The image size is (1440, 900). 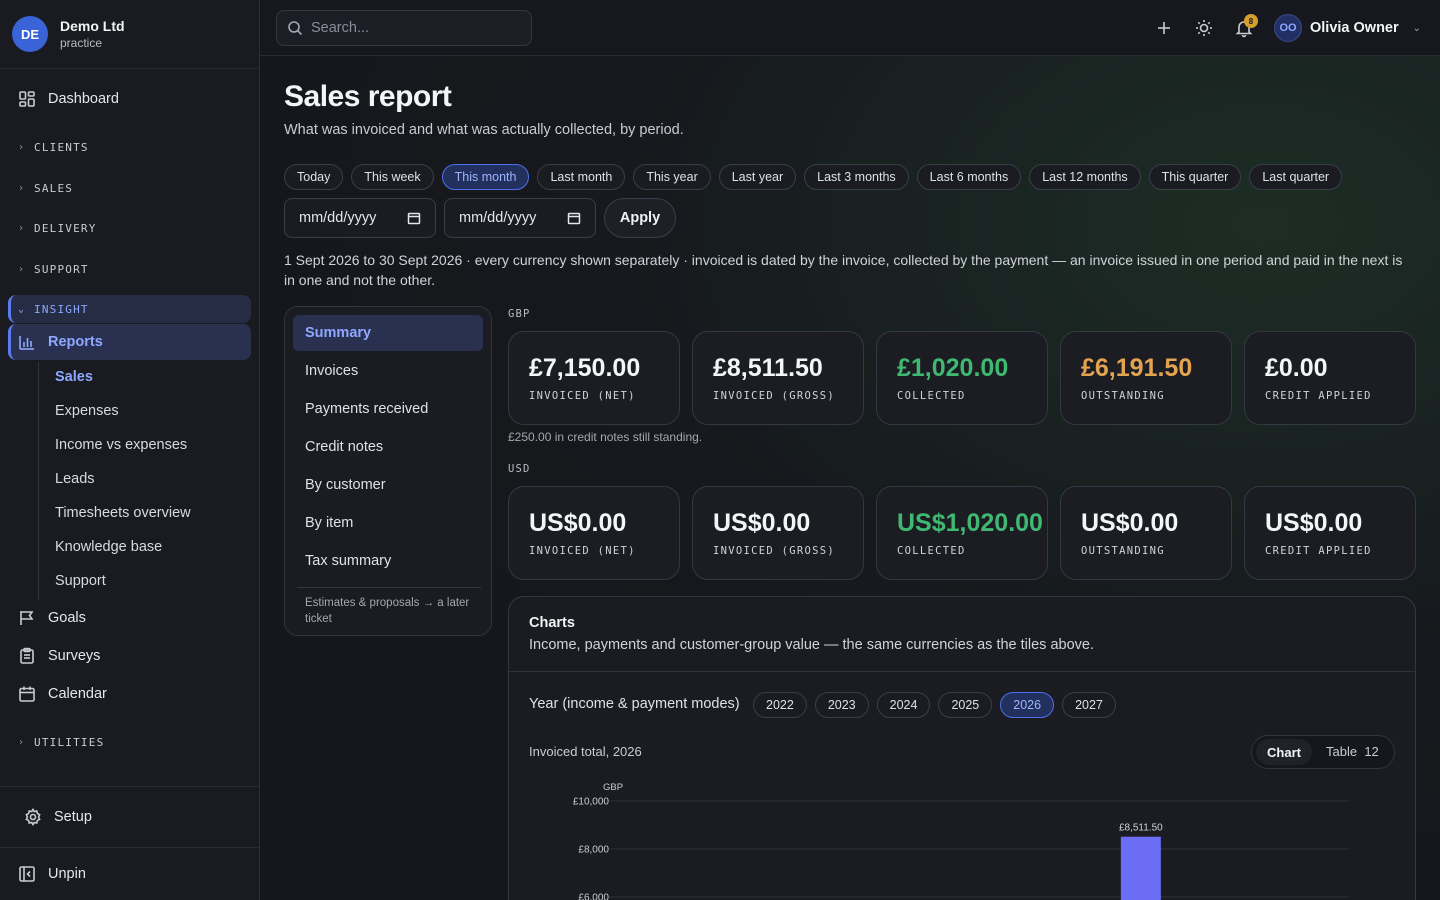 What do you see at coordinates (68, 34) in the screenshot?
I see `org-switcher: DE Demo Ltd practice` at bounding box center [68, 34].